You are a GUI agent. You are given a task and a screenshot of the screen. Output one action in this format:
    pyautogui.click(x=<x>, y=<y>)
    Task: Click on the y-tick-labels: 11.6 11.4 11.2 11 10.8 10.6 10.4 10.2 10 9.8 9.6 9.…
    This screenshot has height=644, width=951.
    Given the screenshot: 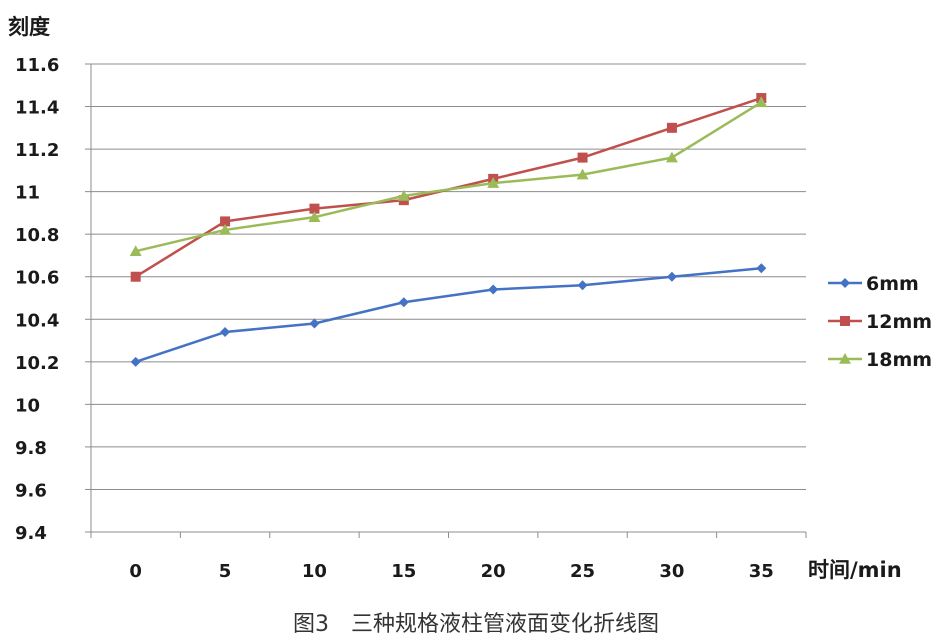 What is the action you would take?
    pyautogui.click(x=37, y=299)
    